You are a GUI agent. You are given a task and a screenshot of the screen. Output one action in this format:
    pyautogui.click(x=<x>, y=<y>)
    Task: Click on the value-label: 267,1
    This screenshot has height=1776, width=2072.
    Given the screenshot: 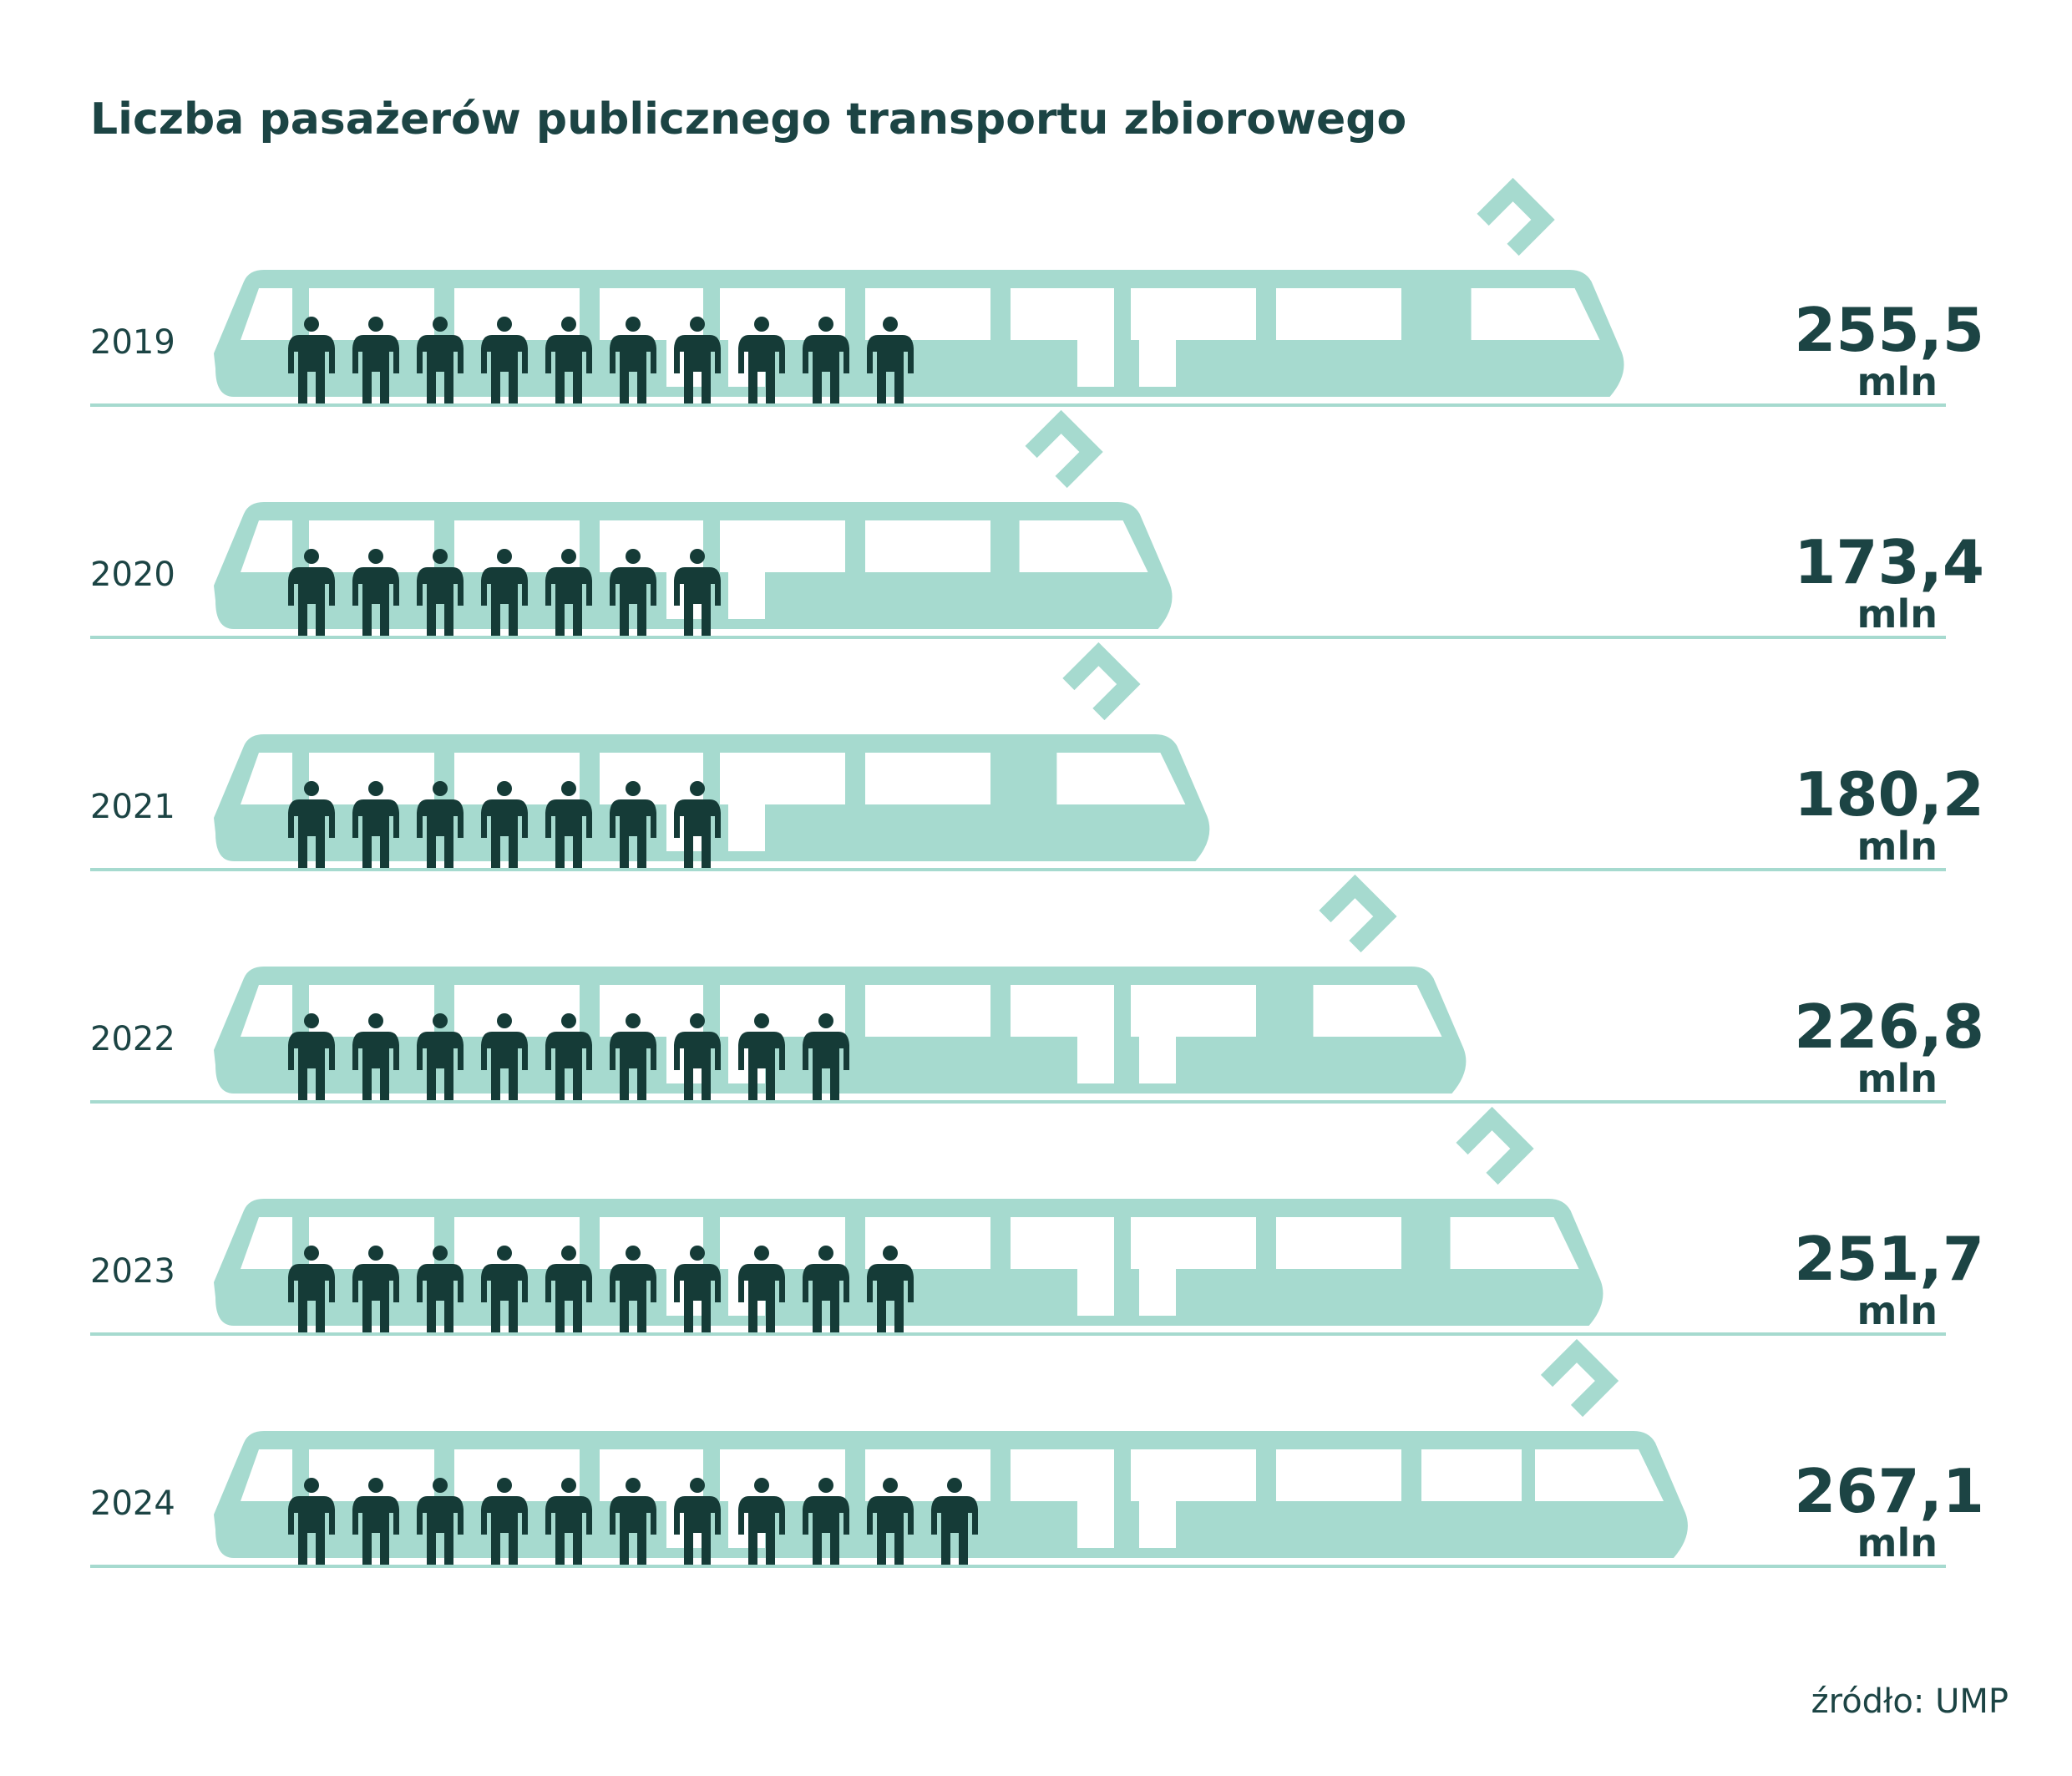 What is the action you would take?
    pyautogui.click(x=1889, y=1491)
    